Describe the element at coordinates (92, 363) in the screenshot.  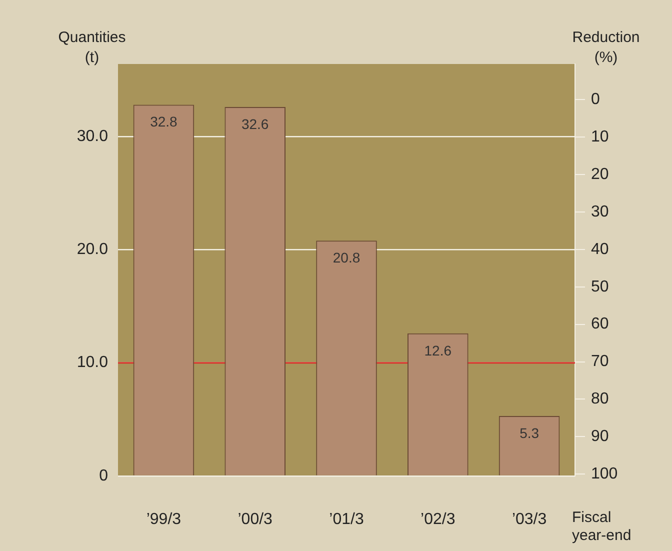
I see `y-tick-label: 10.0` at that location.